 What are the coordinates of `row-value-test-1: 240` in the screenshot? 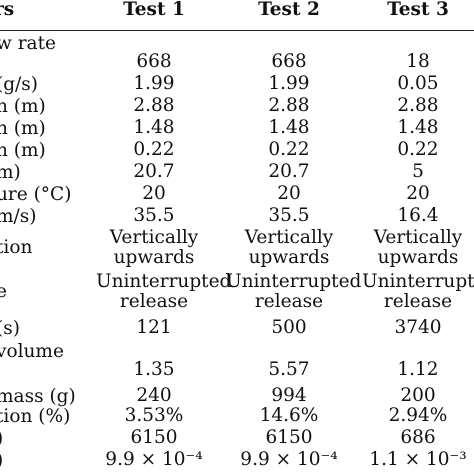 It's located at (154, 395).